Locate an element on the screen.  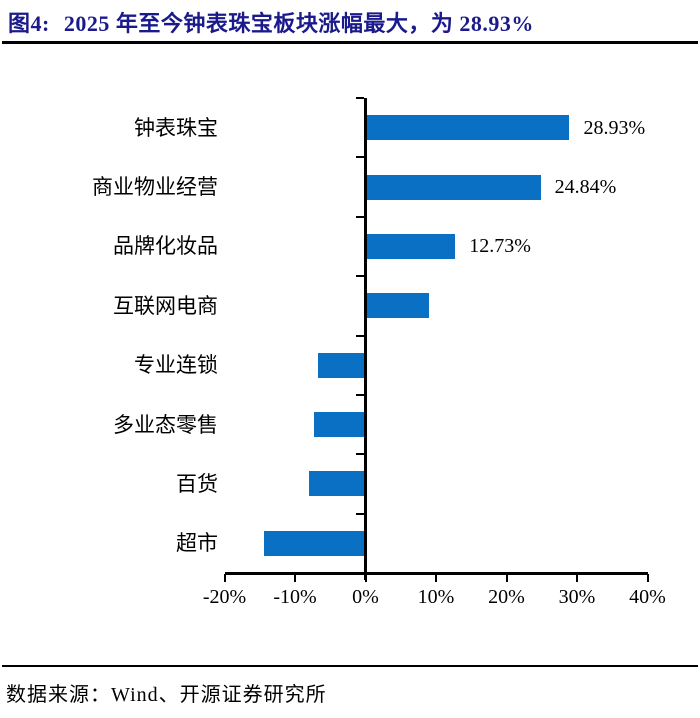
data-source-note: 数据来源：Wind、开源证券研究所 is located at coordinates (166, 695).